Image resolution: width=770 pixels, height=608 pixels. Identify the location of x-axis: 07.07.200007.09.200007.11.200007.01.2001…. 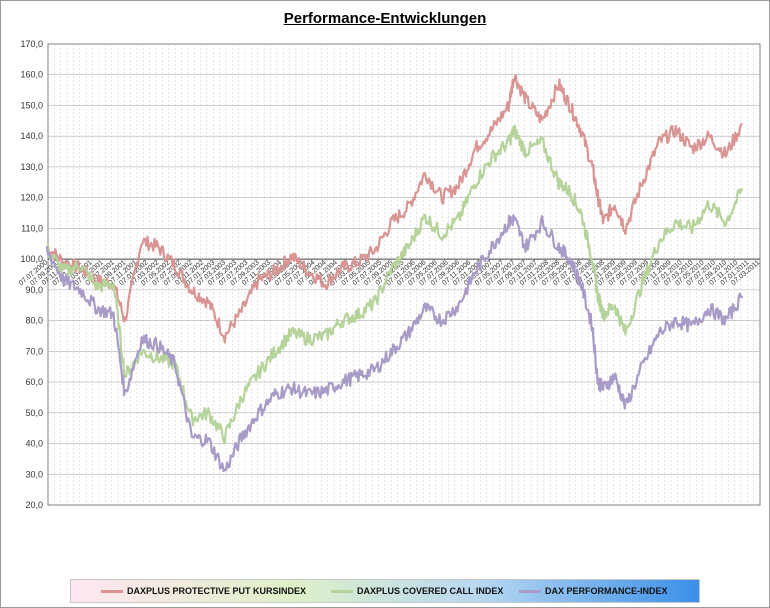
(389, 273).